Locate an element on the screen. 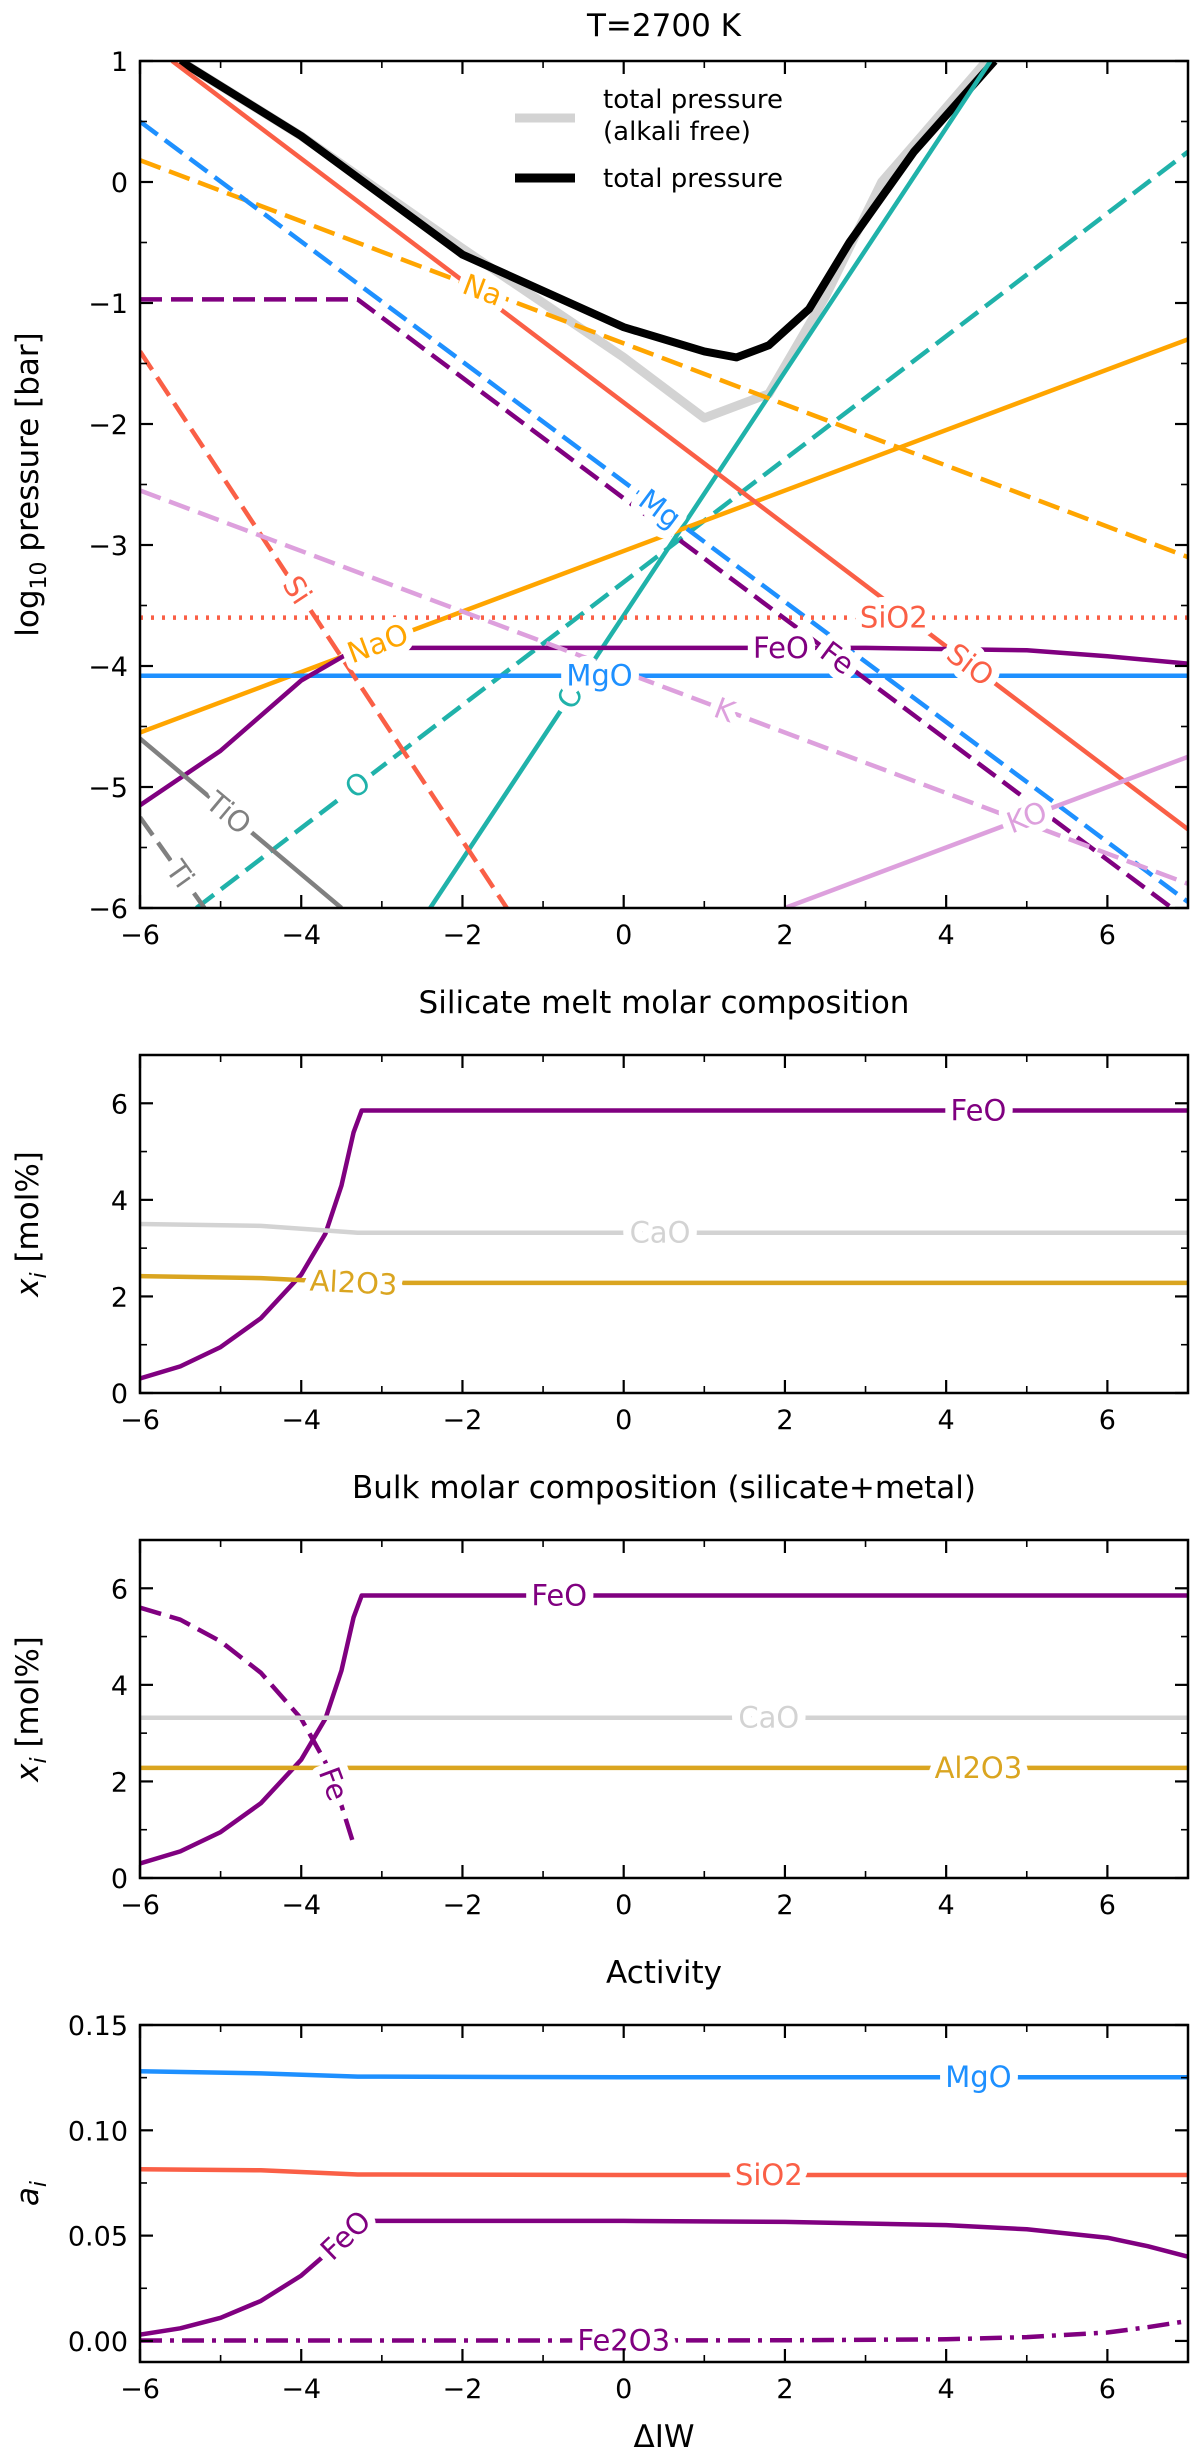  series-line-p1-feo is located at coordinates (664, 726).